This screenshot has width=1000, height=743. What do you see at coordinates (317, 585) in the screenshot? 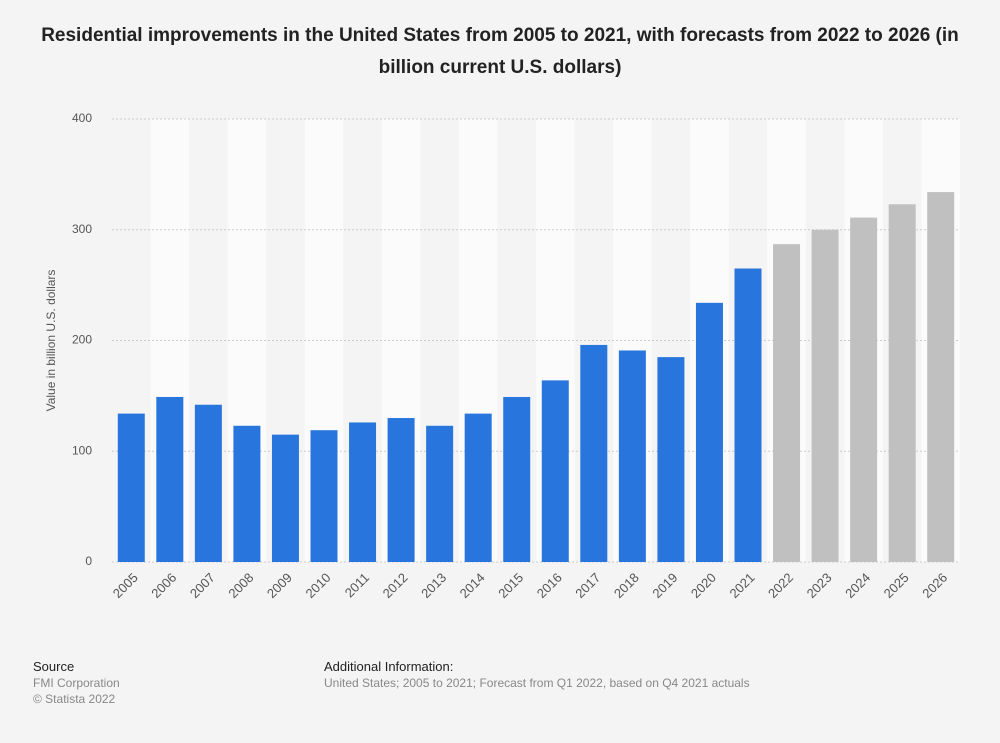
I see `x-tick-label: 2010` at bounding box center [317, 585].